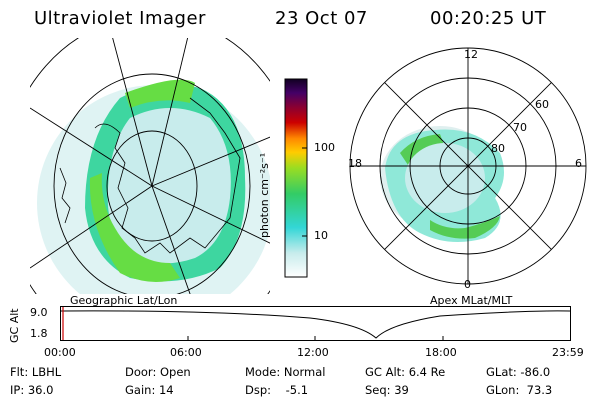  I want to click on info-door: Door: Open, so click(158, 372).